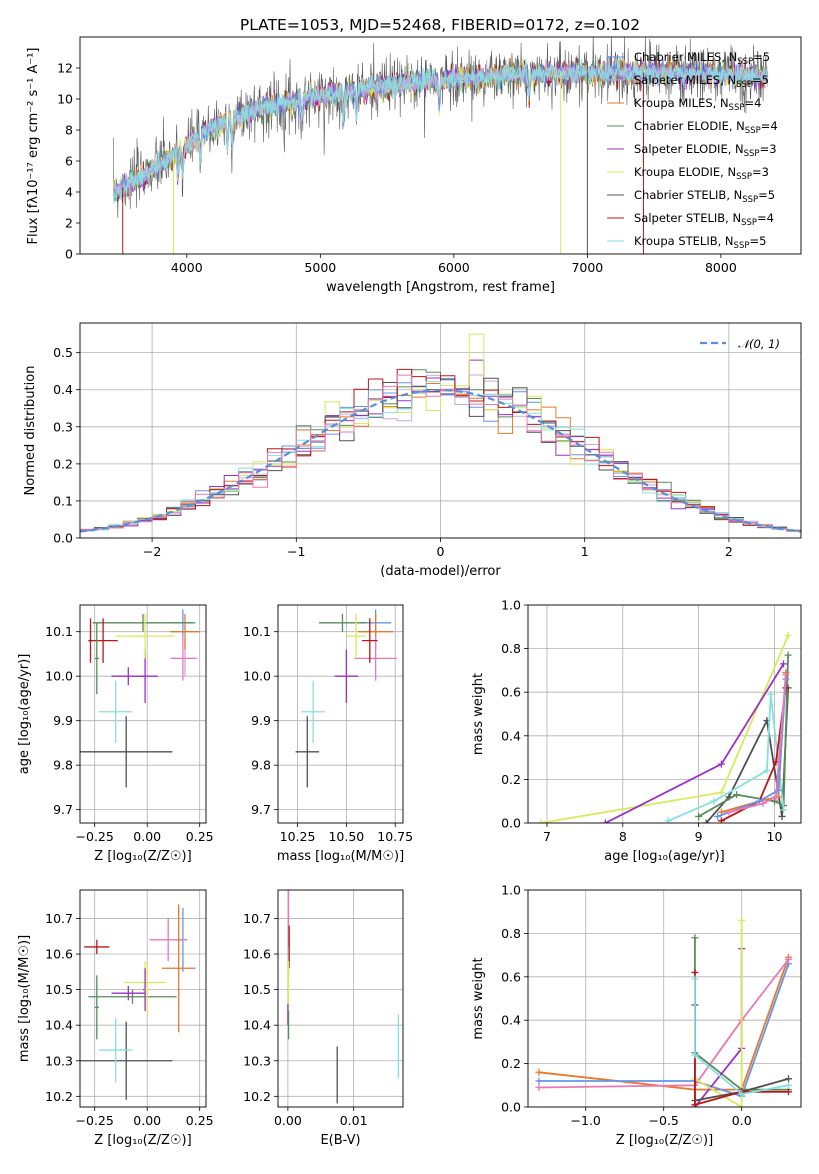 This screenshot has height=1174, width=819. What do you see at coordinates (701, 173) in the screenshot?
I see `legend-label: Kroupa ELODIE, NSSP=3` at bounding box center [701, 173].